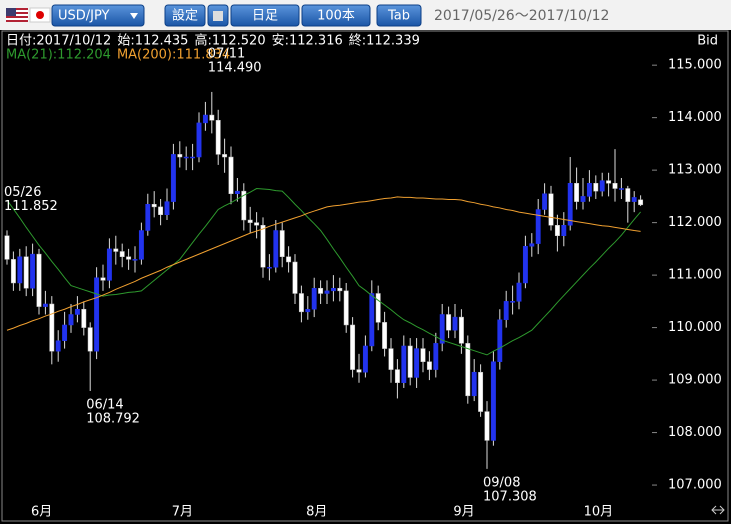 The width and height of the screenshot is (731, 524). I want to click on period-button, so click(265, 15).